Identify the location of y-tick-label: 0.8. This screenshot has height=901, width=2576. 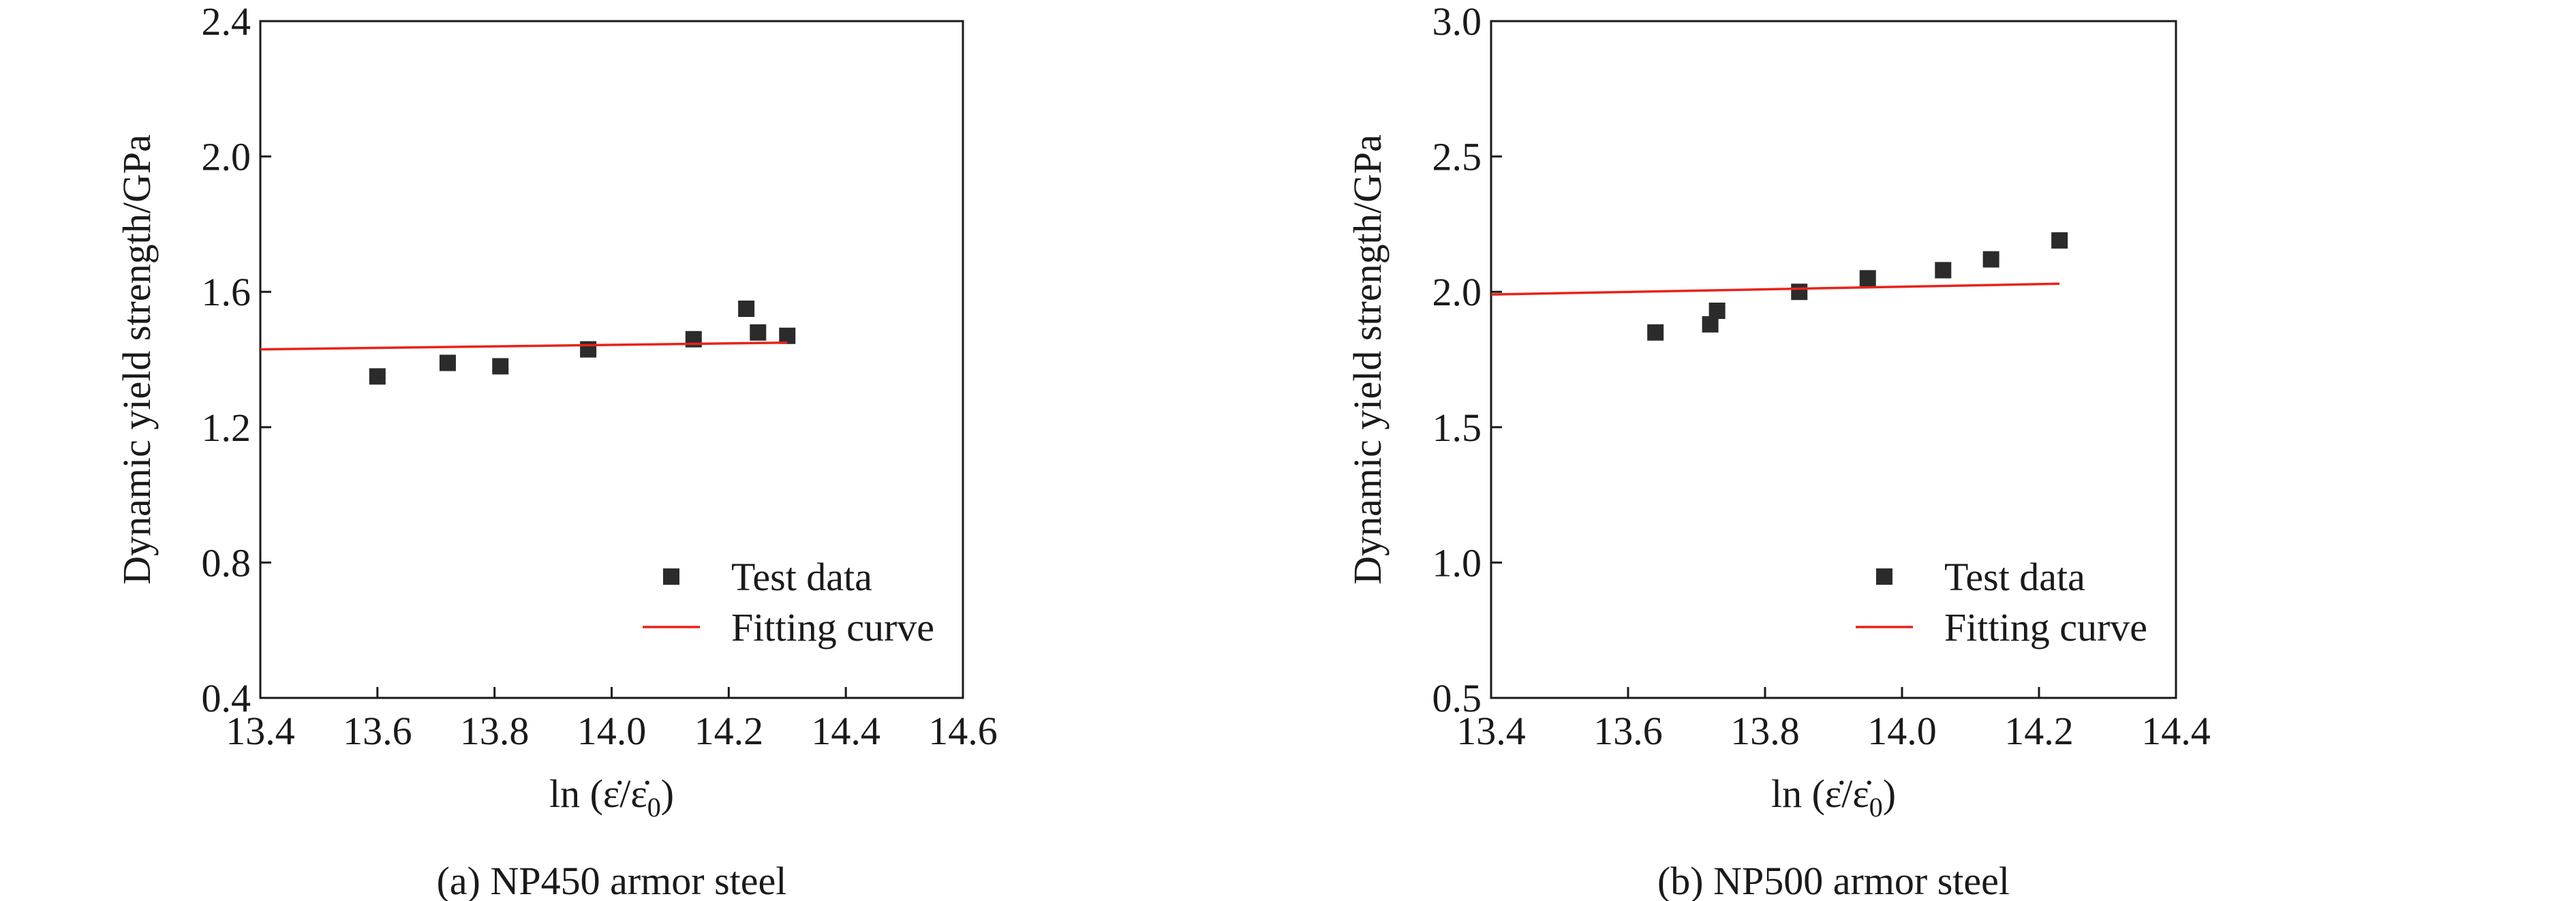
(226, 562).